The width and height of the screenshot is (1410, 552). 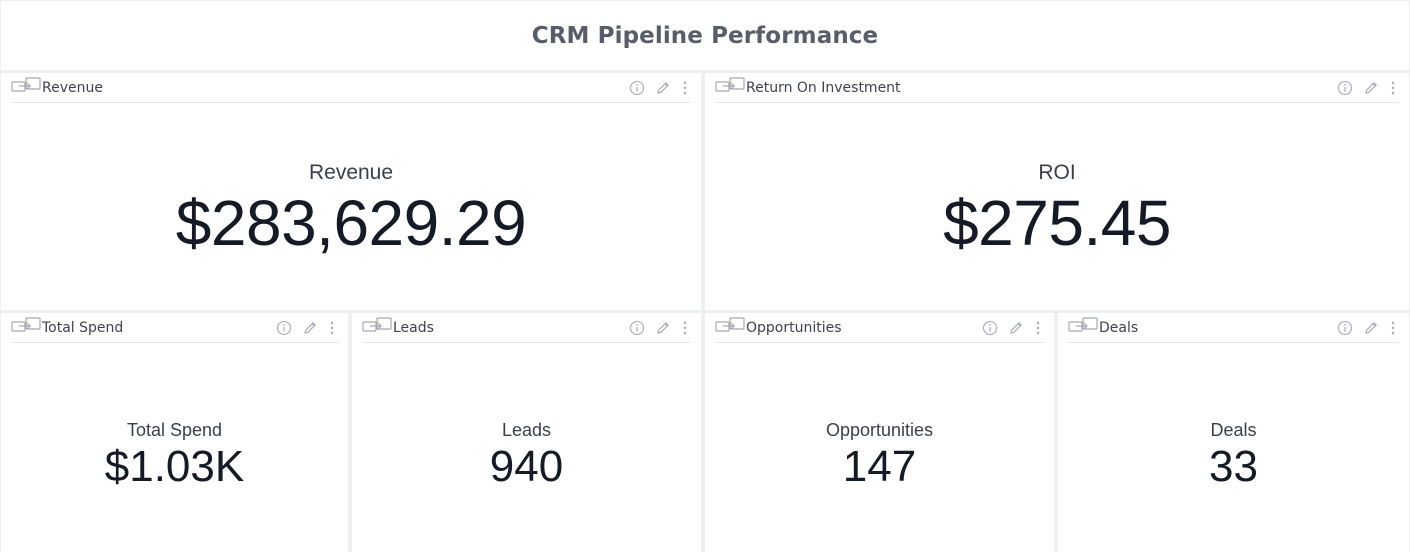 I want to click on tile-body: Opportunities 147, so click(x=879, y=448).